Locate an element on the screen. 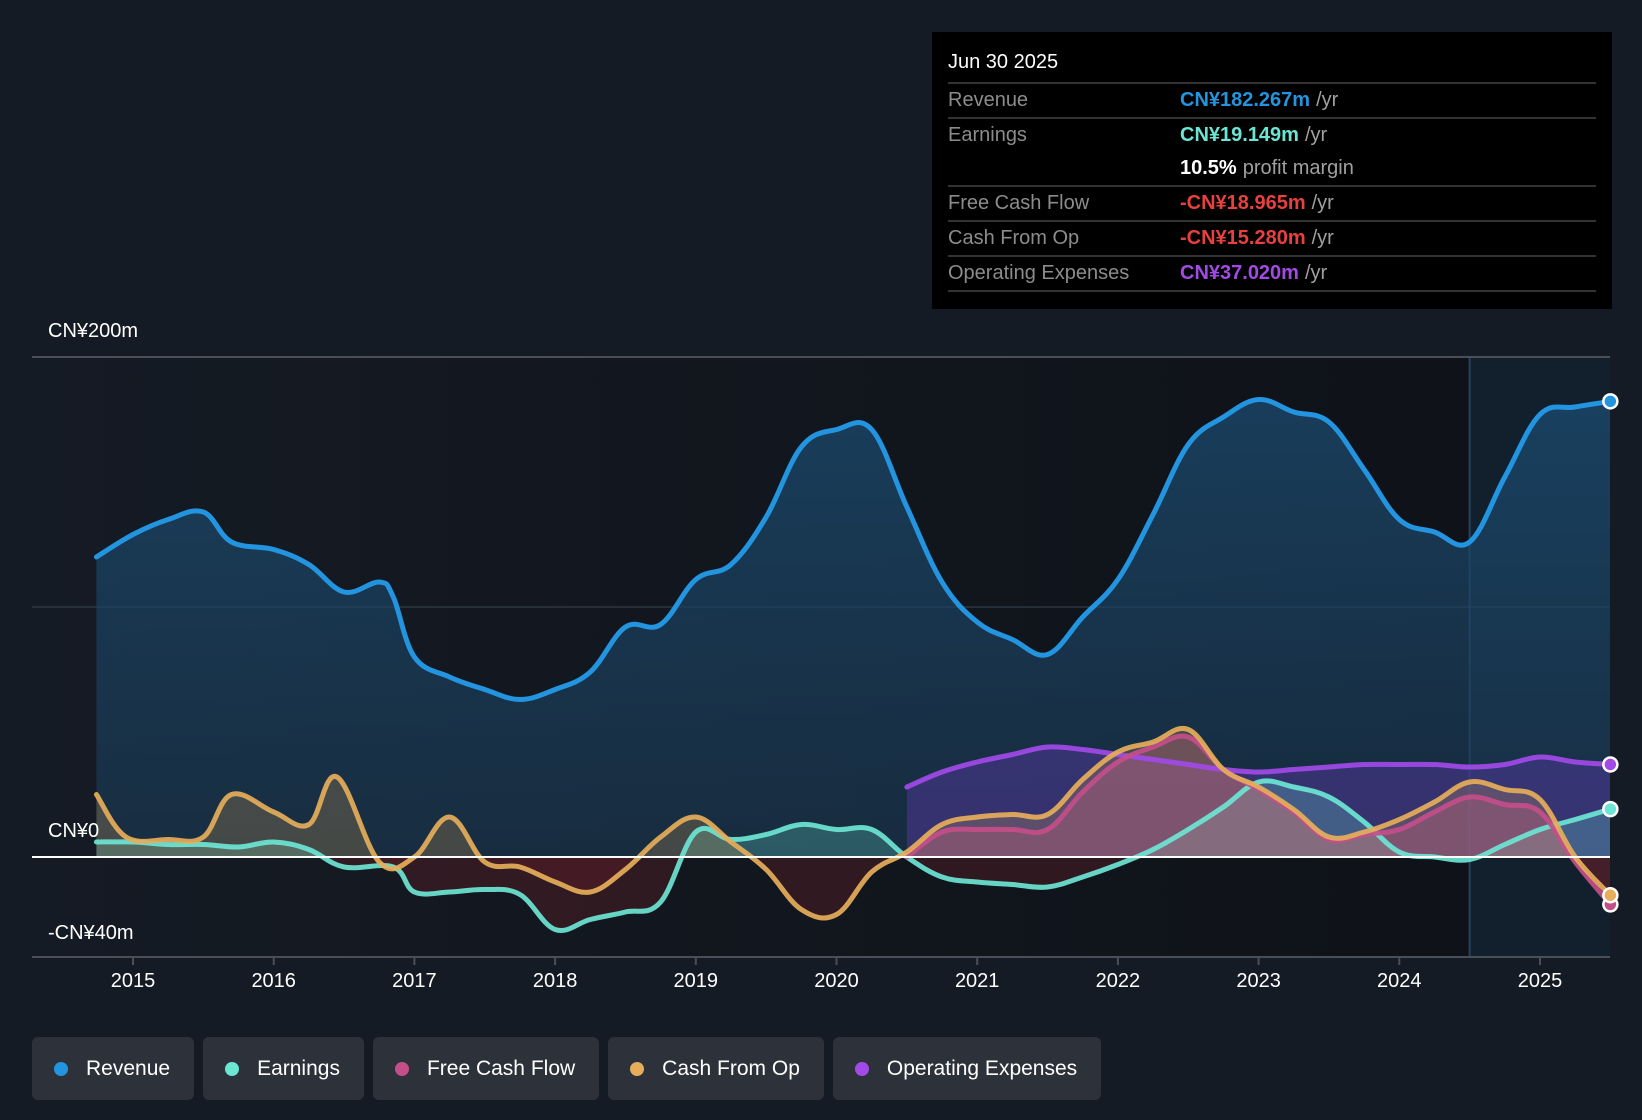 Image resolution: width=1642 pixels, height=1120 pixels. earnings-area-negative-fill is located at coordinates (853, 894).